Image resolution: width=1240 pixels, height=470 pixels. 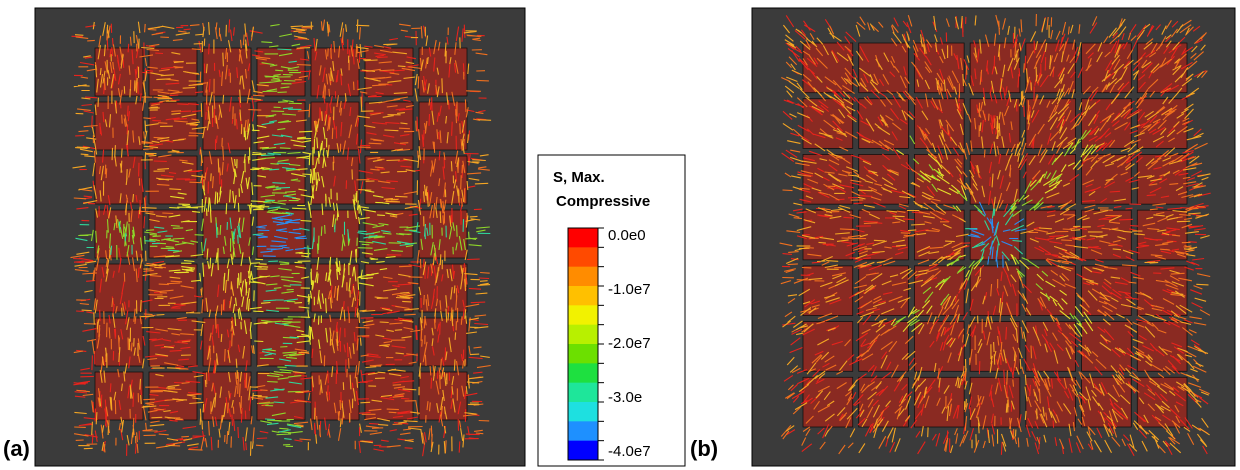 I want to click on legend-box, so click(x=611, y=310).